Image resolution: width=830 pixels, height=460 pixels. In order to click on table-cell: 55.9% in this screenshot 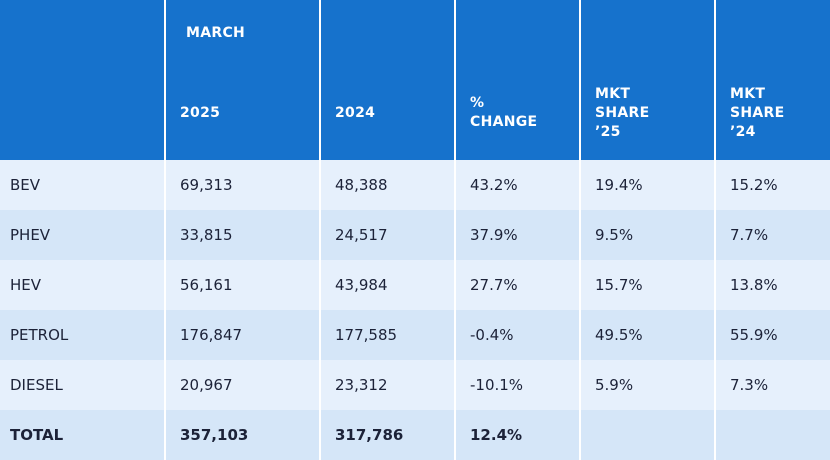, I will do `click(772, 335)`.